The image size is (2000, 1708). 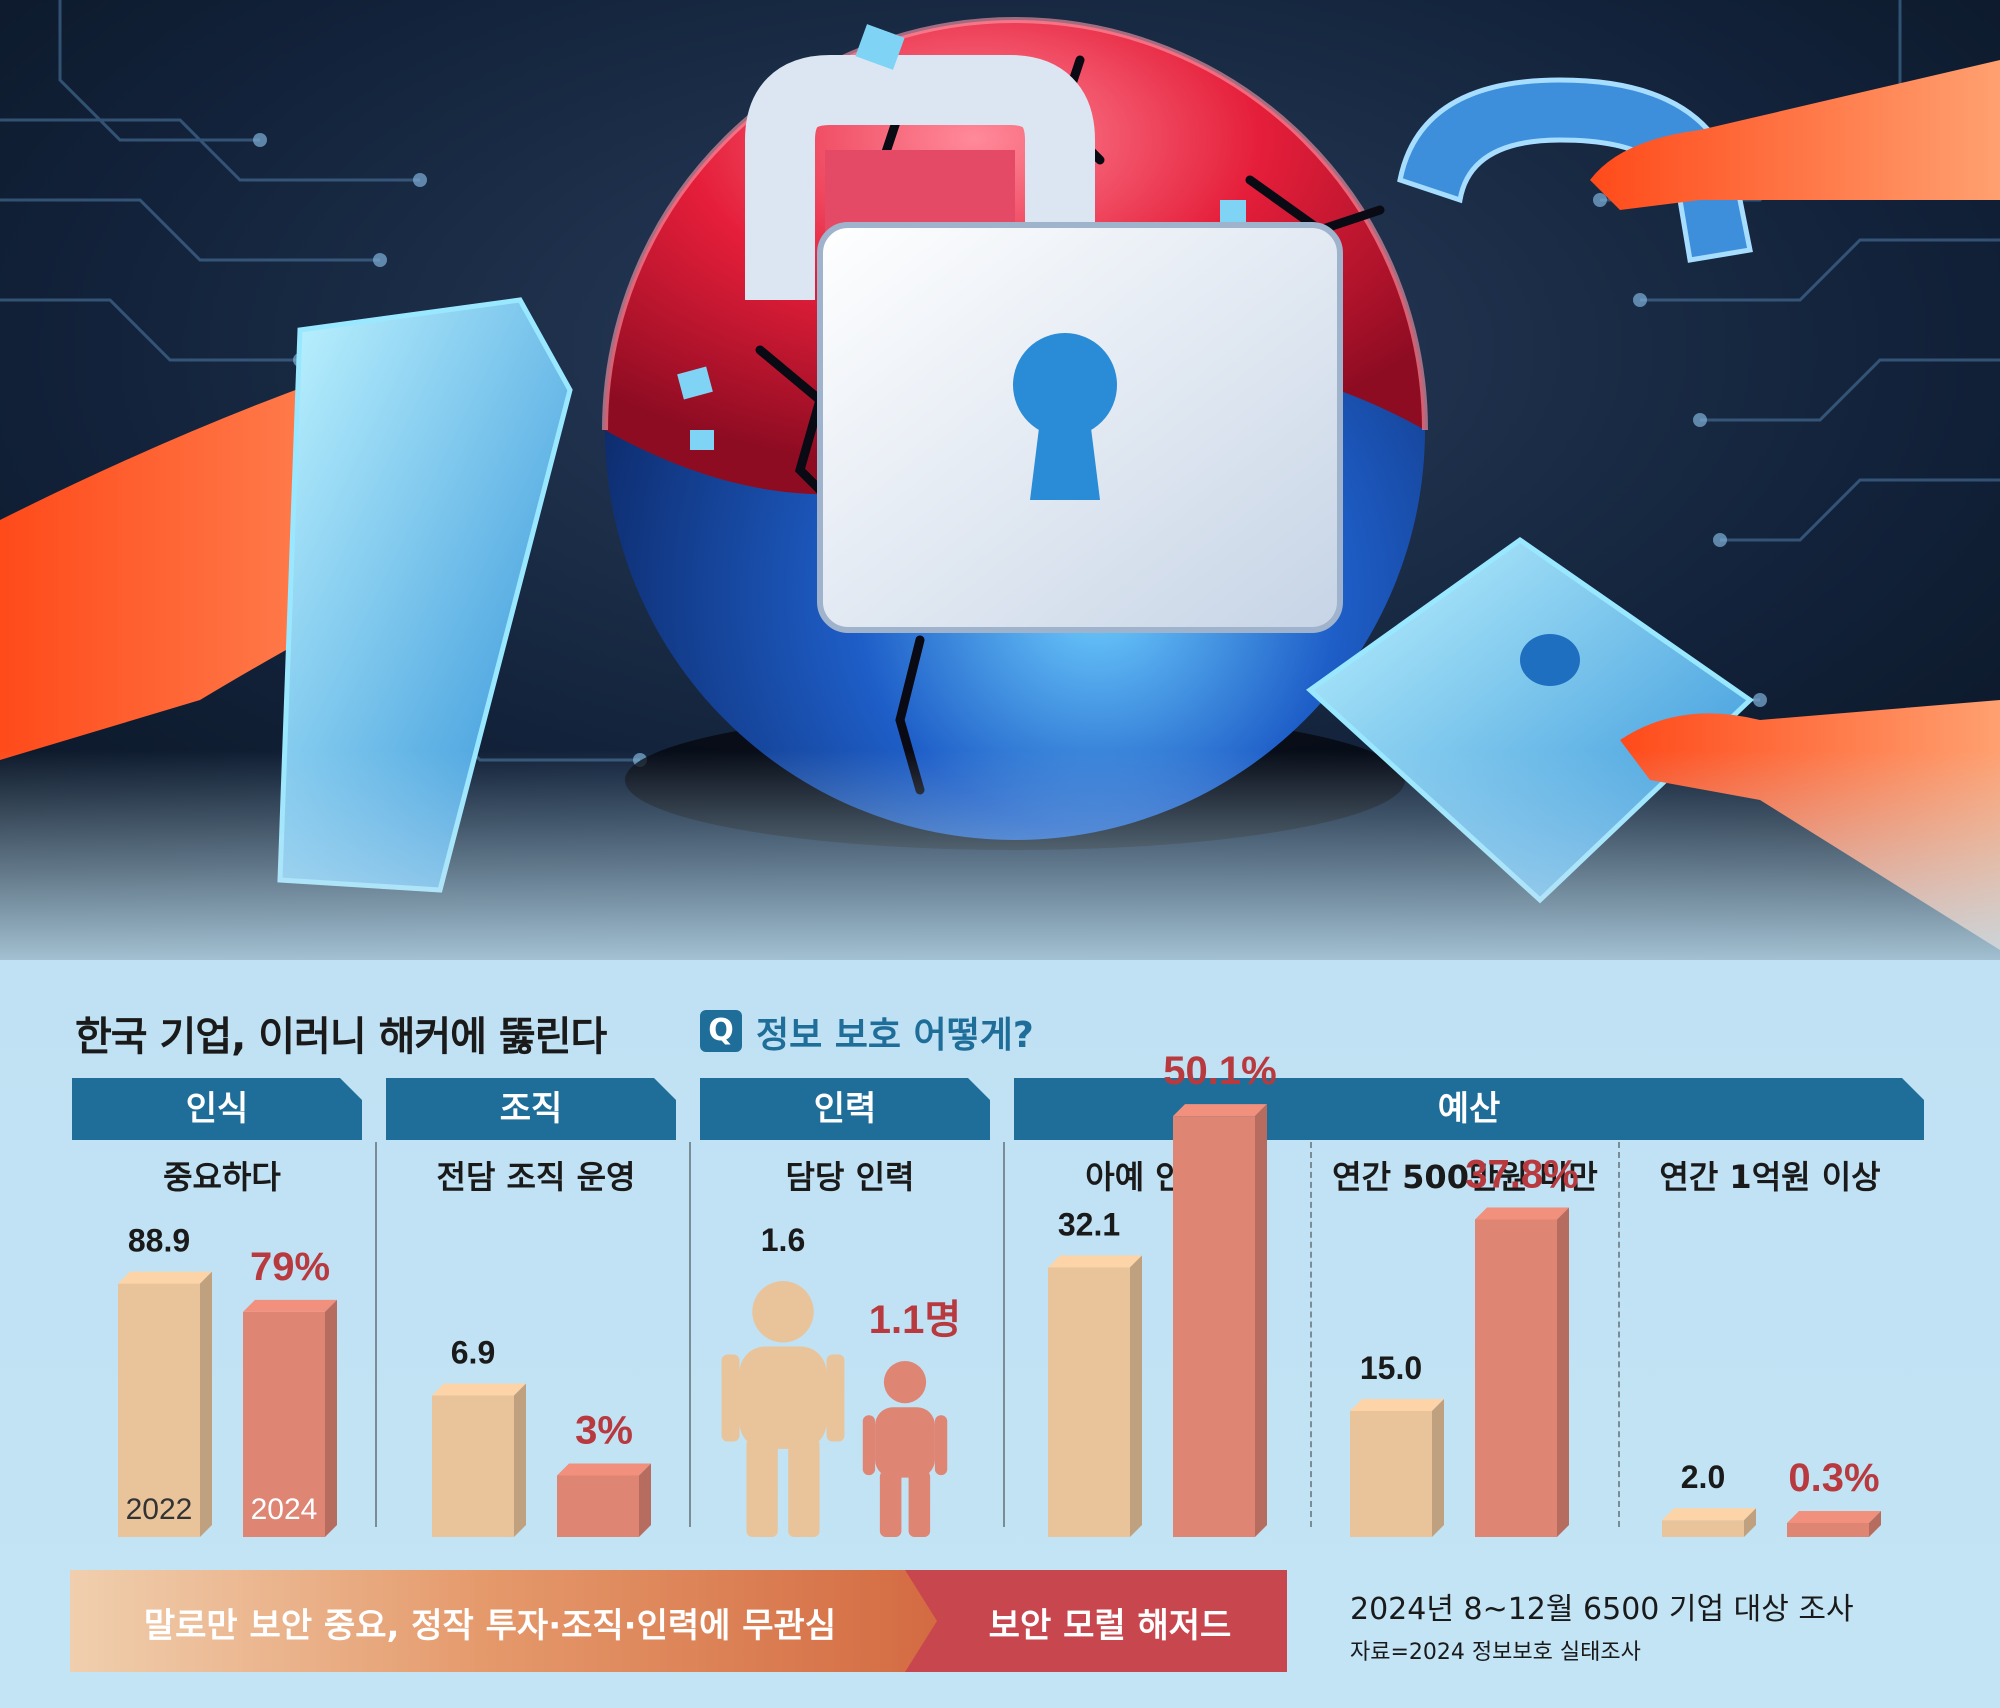 What do you see at coordinates (536, 1177) in the screenshot?
I see `chart-title-dedicated-org: 전담 조직 운영` at bounding box center [536, 1177].